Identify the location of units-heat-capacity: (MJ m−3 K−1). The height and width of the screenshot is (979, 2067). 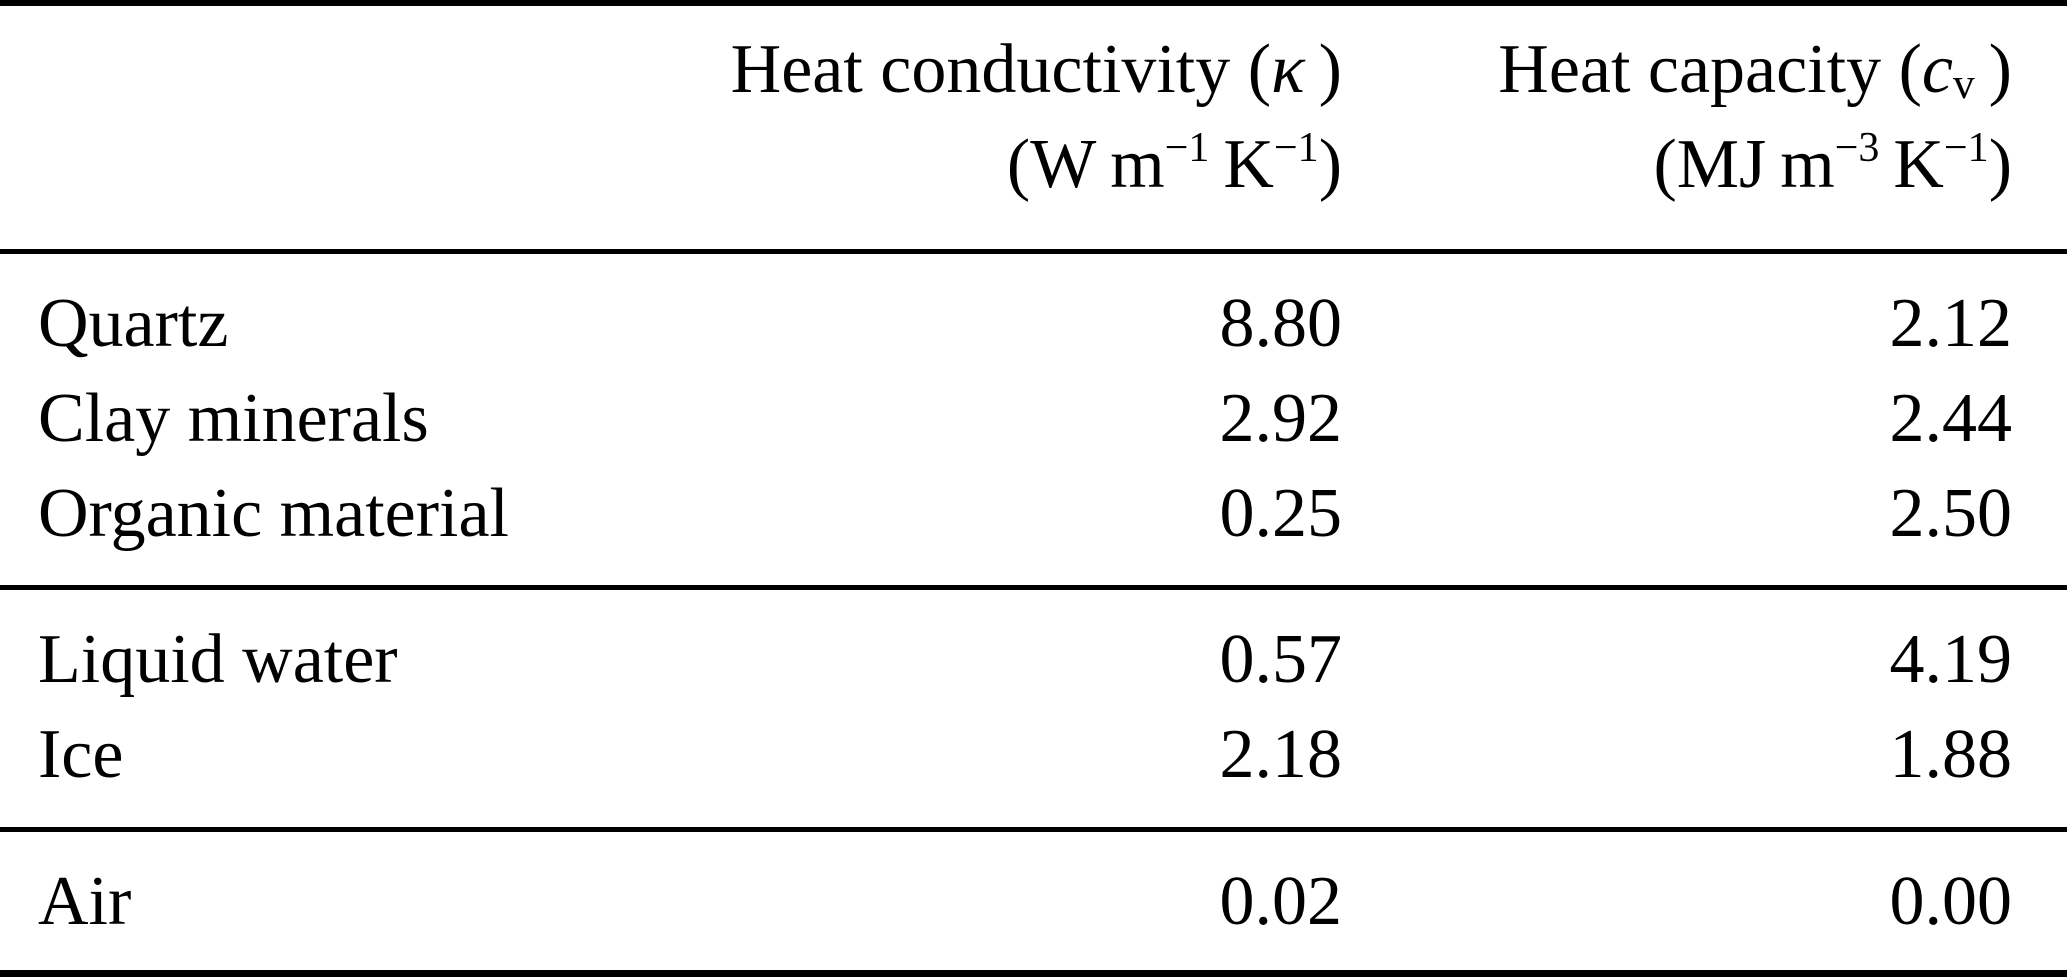
(1677, 164).